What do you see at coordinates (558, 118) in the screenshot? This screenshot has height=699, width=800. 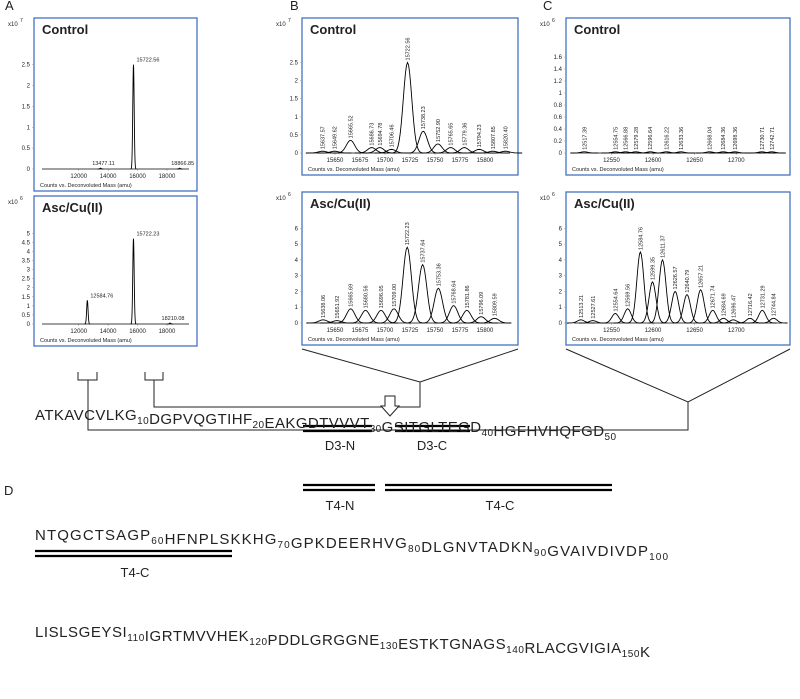 I see `y-tick-label: 0.6` at bounding box center [558, 118].